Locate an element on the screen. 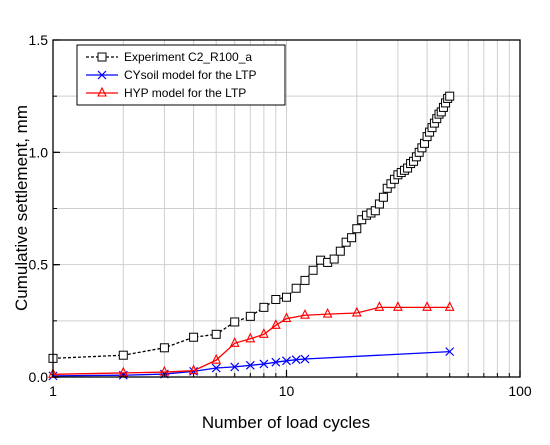 This screenshot has height=445, width=550. legend-item: HYP model for the LTP is located at coordinates (166, 93).